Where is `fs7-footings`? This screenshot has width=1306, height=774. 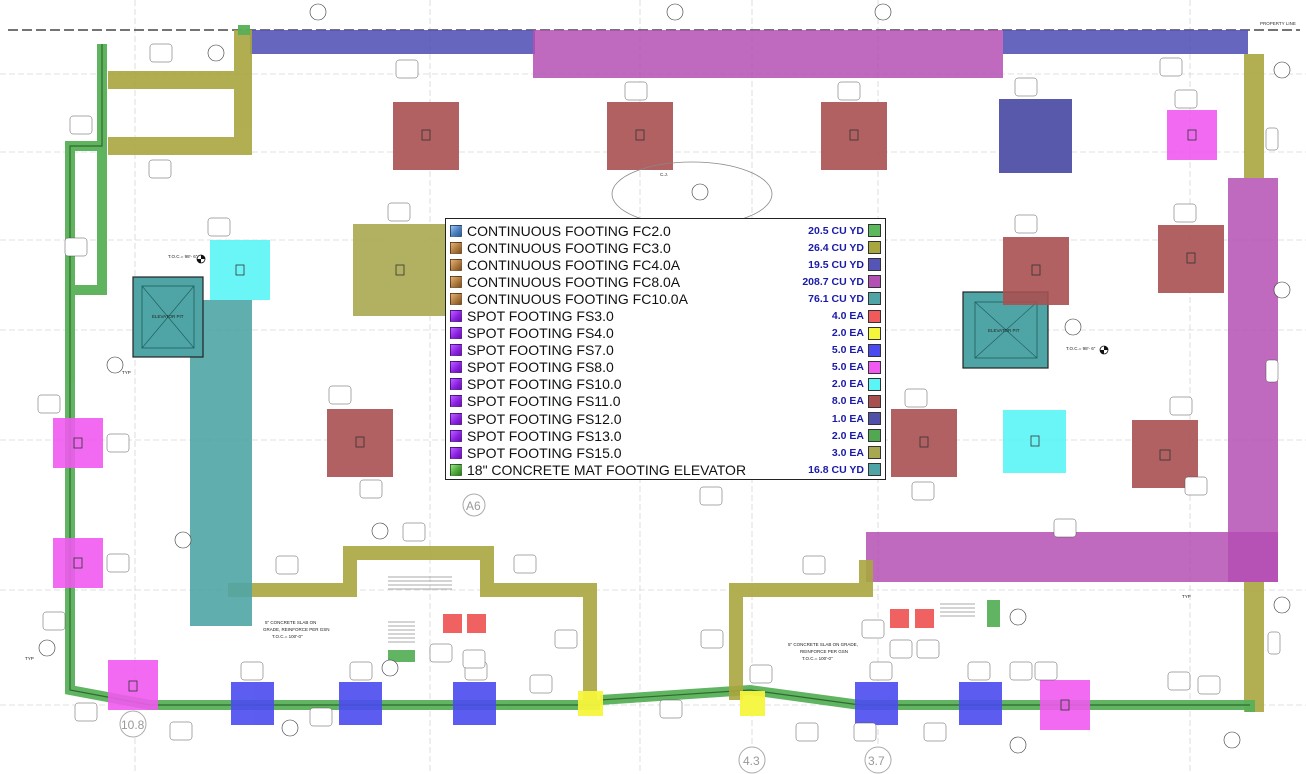
fs7-footings is located at coordinates (616, 703).